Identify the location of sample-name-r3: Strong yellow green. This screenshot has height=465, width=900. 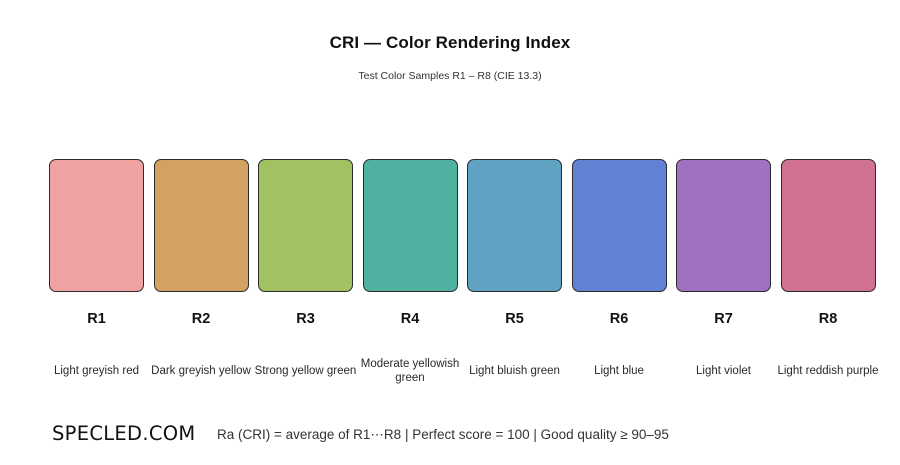
(305, 371).